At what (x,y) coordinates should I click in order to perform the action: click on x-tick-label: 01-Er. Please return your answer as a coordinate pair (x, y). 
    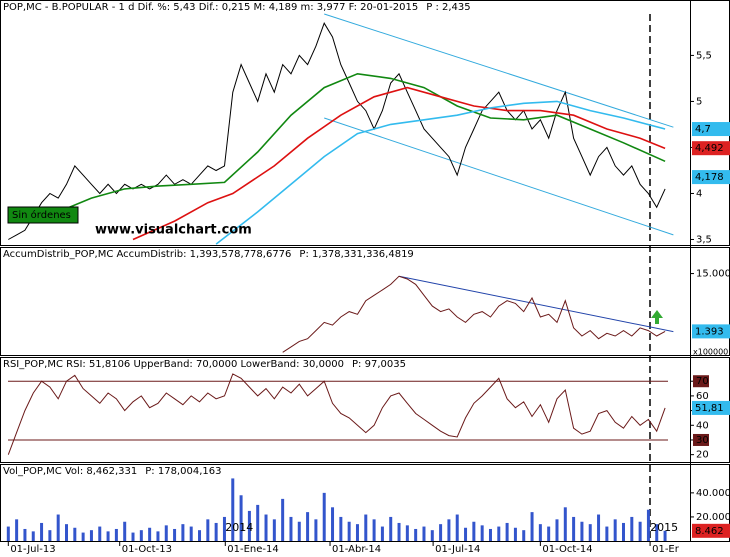
    Looking at the image, I should click on (666, 549).